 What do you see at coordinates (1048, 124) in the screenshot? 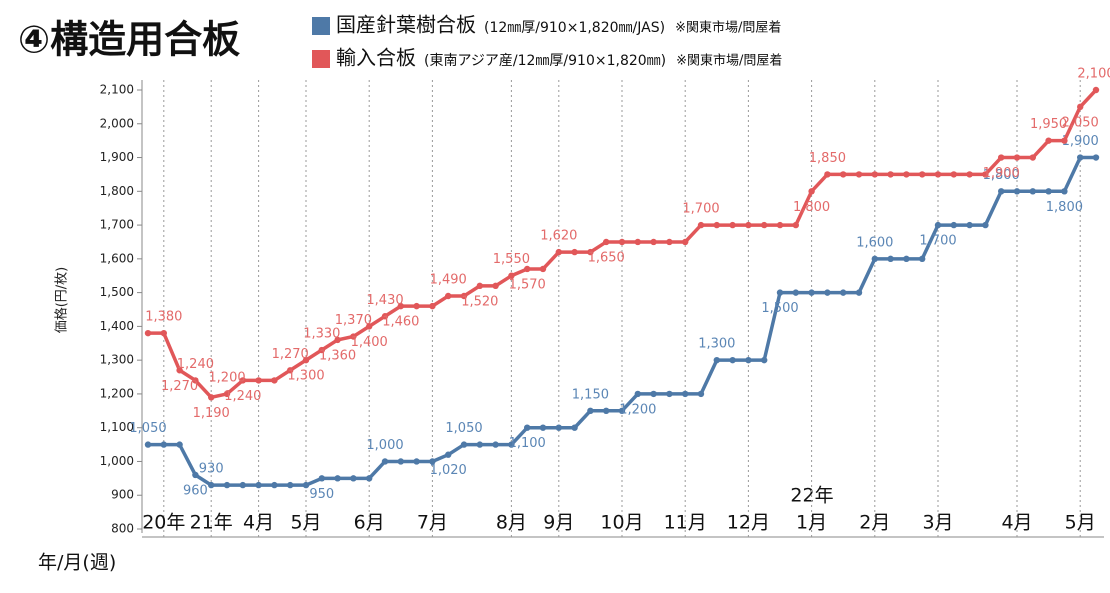
I see `data-label: 1,950` at bounding box center [1048, 124].